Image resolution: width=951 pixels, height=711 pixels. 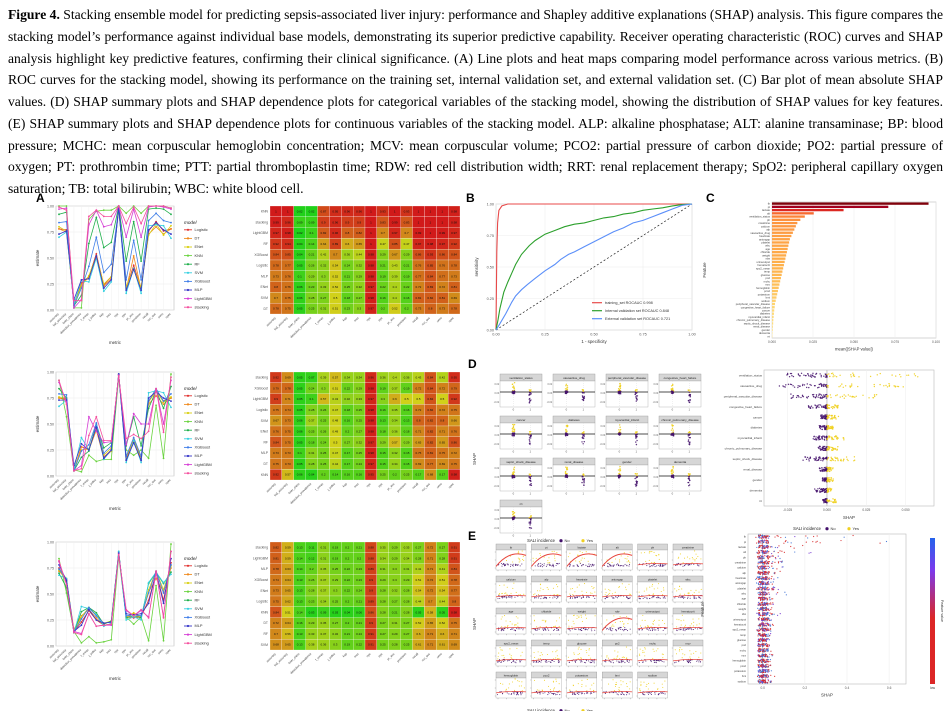 I want to click on svg-text: 0.97, so click(x=454, y=233).